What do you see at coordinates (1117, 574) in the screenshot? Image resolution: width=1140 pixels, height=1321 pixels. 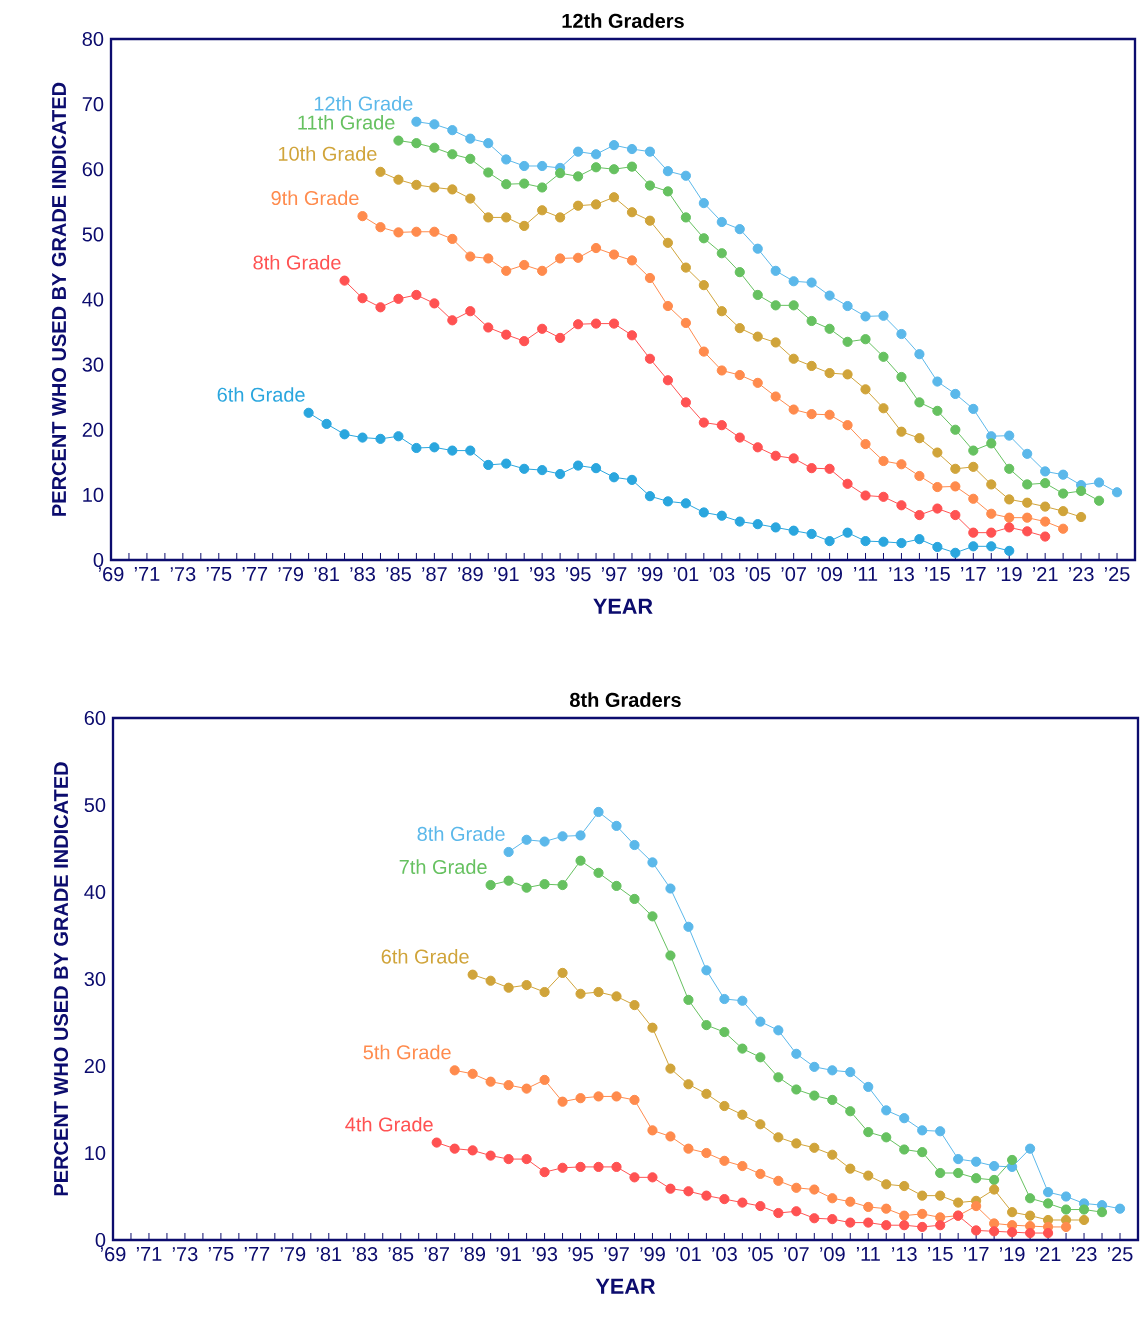 I see `x-tick-label: ’25` at bounding box center [1117, 574].